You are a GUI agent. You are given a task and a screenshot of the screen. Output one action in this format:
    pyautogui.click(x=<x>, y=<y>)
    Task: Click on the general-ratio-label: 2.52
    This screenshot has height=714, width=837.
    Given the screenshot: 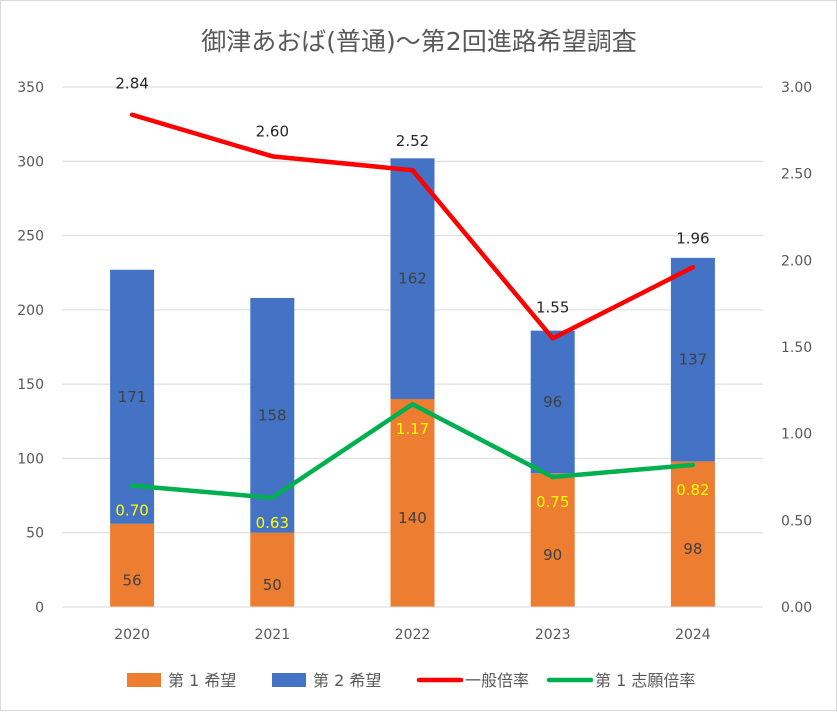 What is the action you would take?
    pyautogui.click(x=412, y=141)
    